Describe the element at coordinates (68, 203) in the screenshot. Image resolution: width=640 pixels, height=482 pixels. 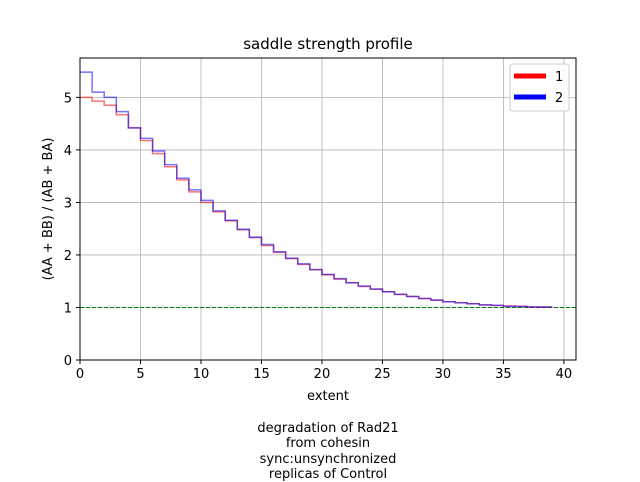
I see `y-tick-label: 3` at that location.